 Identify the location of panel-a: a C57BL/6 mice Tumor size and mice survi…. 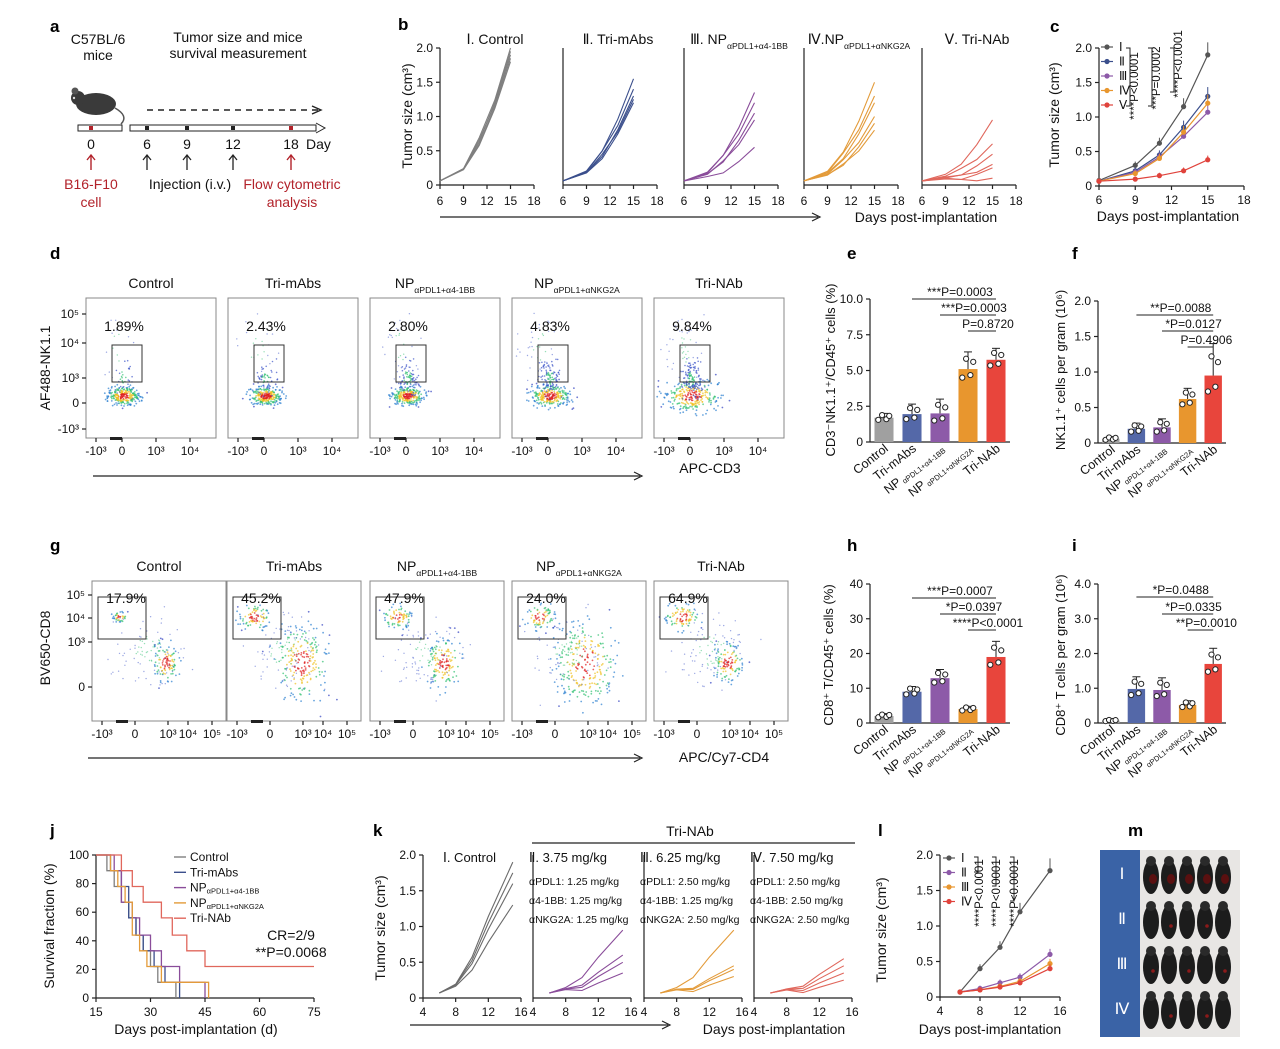
(195, 113).